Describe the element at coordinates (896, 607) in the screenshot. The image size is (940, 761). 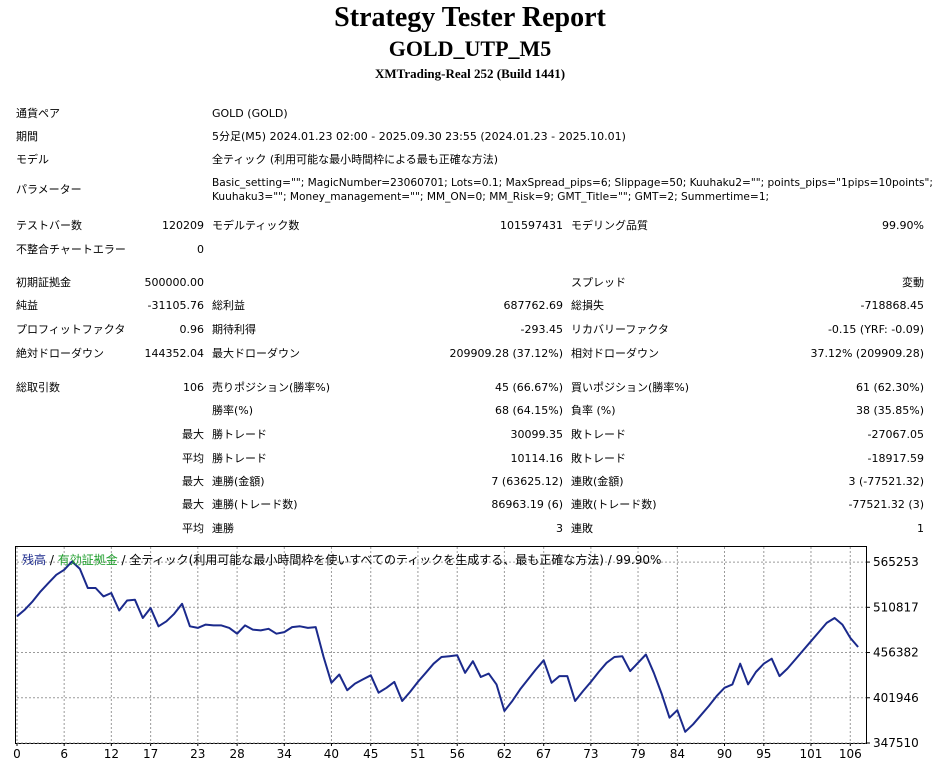
I see `y-tick-label: 510817` at that location.